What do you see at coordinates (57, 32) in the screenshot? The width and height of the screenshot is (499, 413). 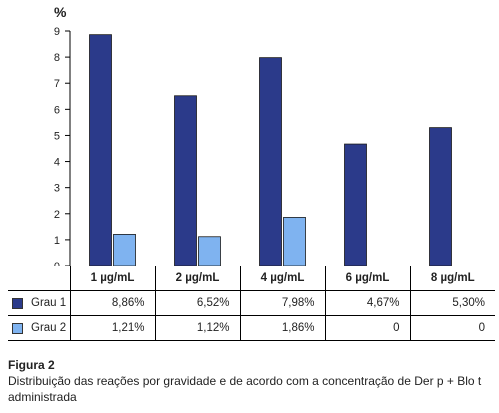 I see `y-tick-label: 9` at bounding box center [57, 32].